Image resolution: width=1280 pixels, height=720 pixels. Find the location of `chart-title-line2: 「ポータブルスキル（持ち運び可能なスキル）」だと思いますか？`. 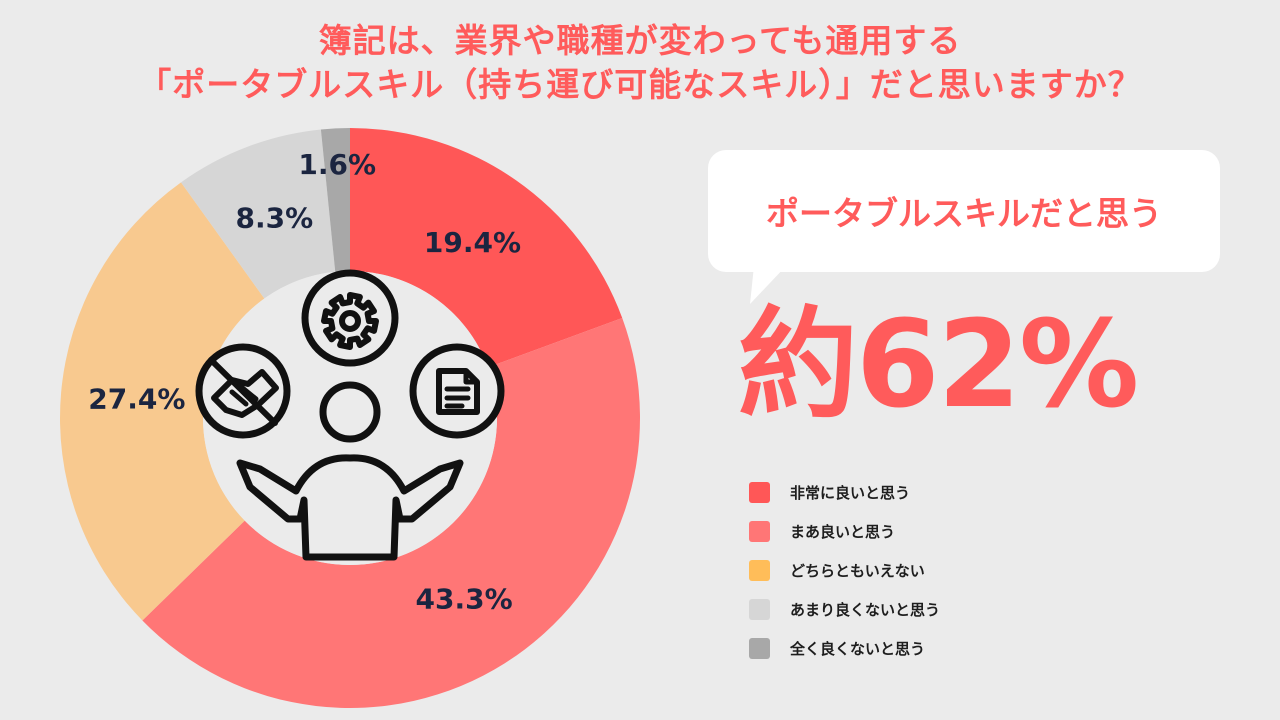

chart-title-line2: 「ポータブルスキル（持ち運び可能なスキル）」だと思いますか？ is located at coordinates (640, 84).